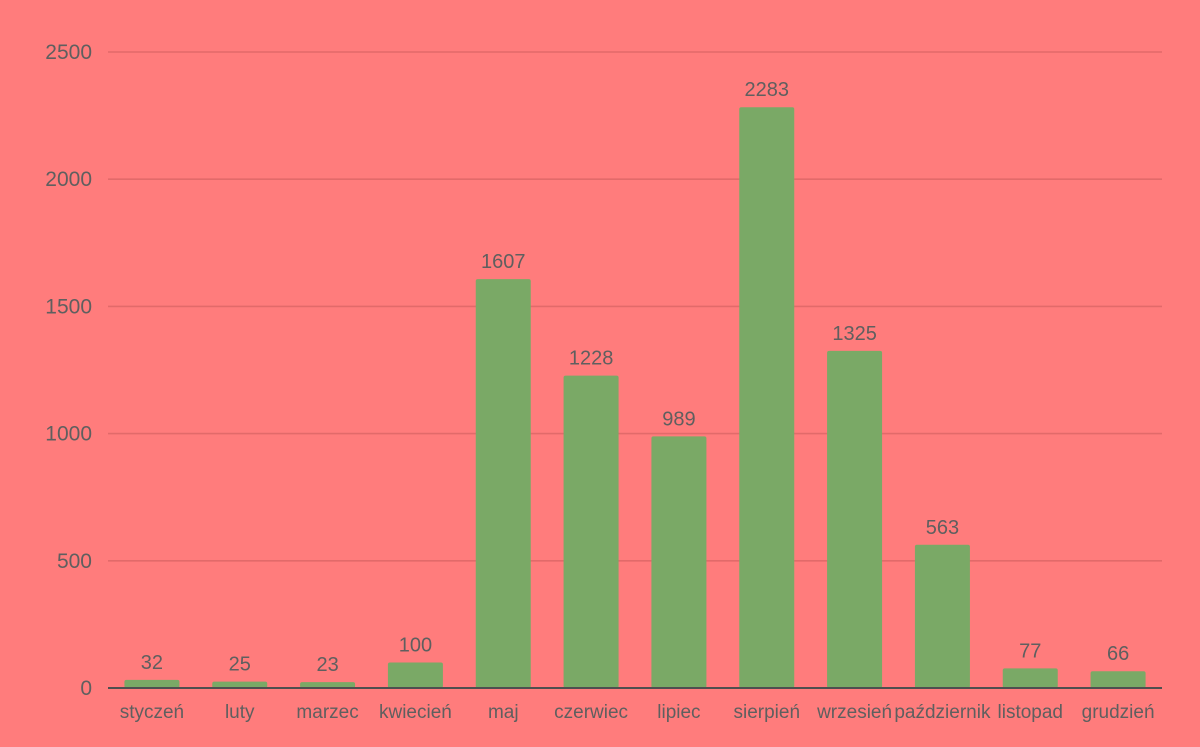  Describe the element at coordinates (68, 306) in the screenshot. I see `y-tick-label: 1500` at that location.